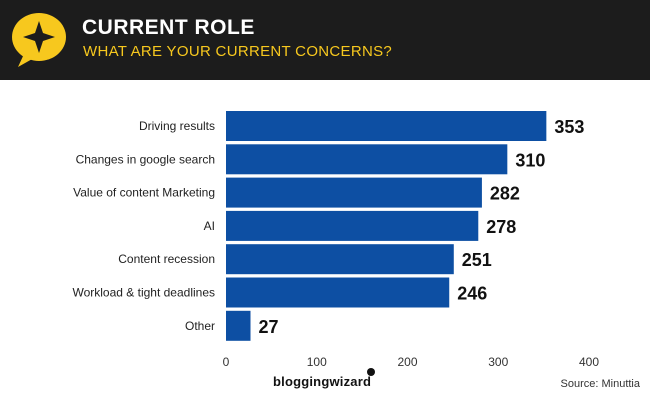 The image size is (650, 400). What do you see at coordinates (144, 193) in the screenshot?
I see `category-label: Value of content Marketing` at bounding box center [144, 193].